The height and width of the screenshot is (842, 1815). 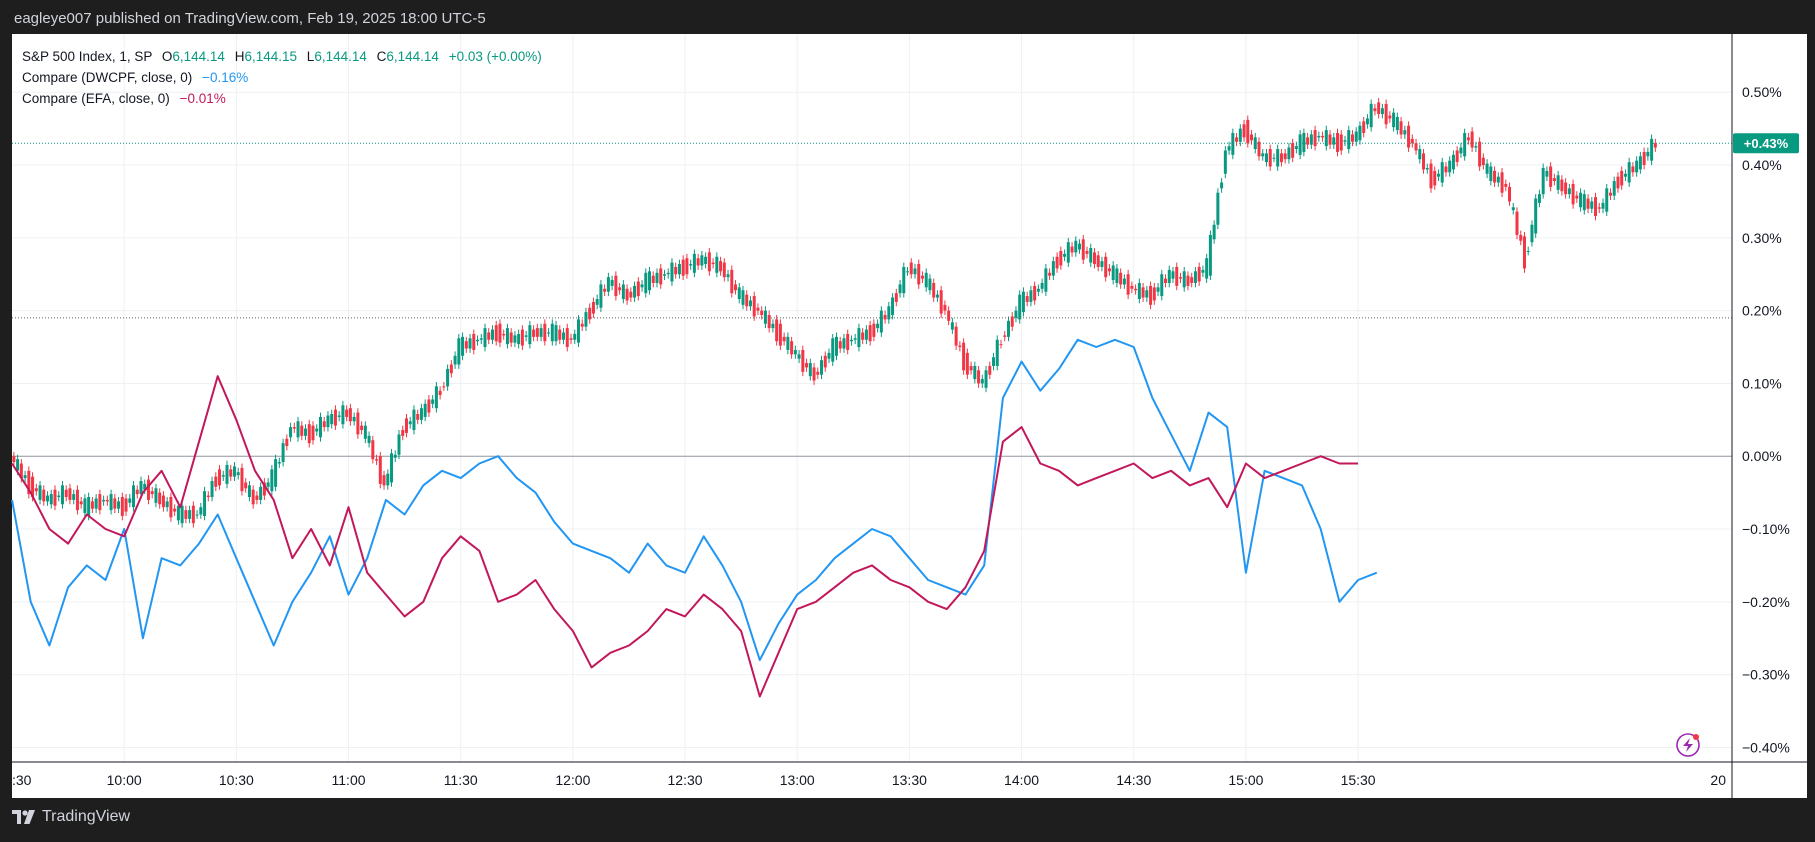 What do you see at coordinates (96, 98) in the screenshot?
I see `legend-compare-efa-label: Compare (EFA, close, 0)` at bounding box center [96, 98].